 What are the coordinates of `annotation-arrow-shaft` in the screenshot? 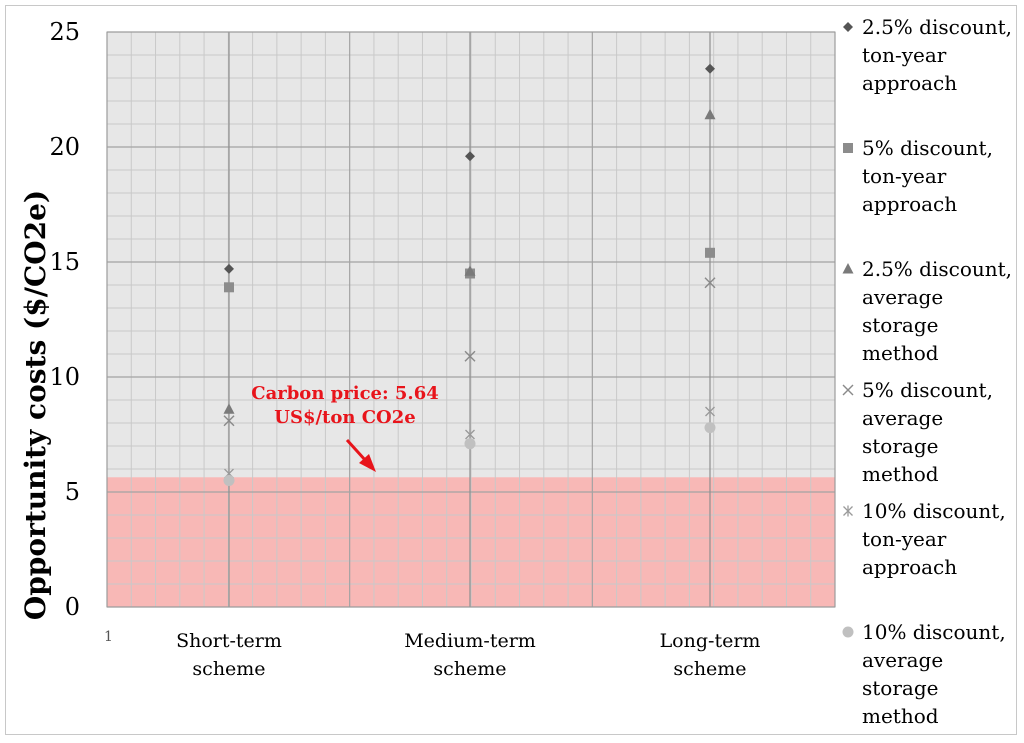 It's located at (356, 450).